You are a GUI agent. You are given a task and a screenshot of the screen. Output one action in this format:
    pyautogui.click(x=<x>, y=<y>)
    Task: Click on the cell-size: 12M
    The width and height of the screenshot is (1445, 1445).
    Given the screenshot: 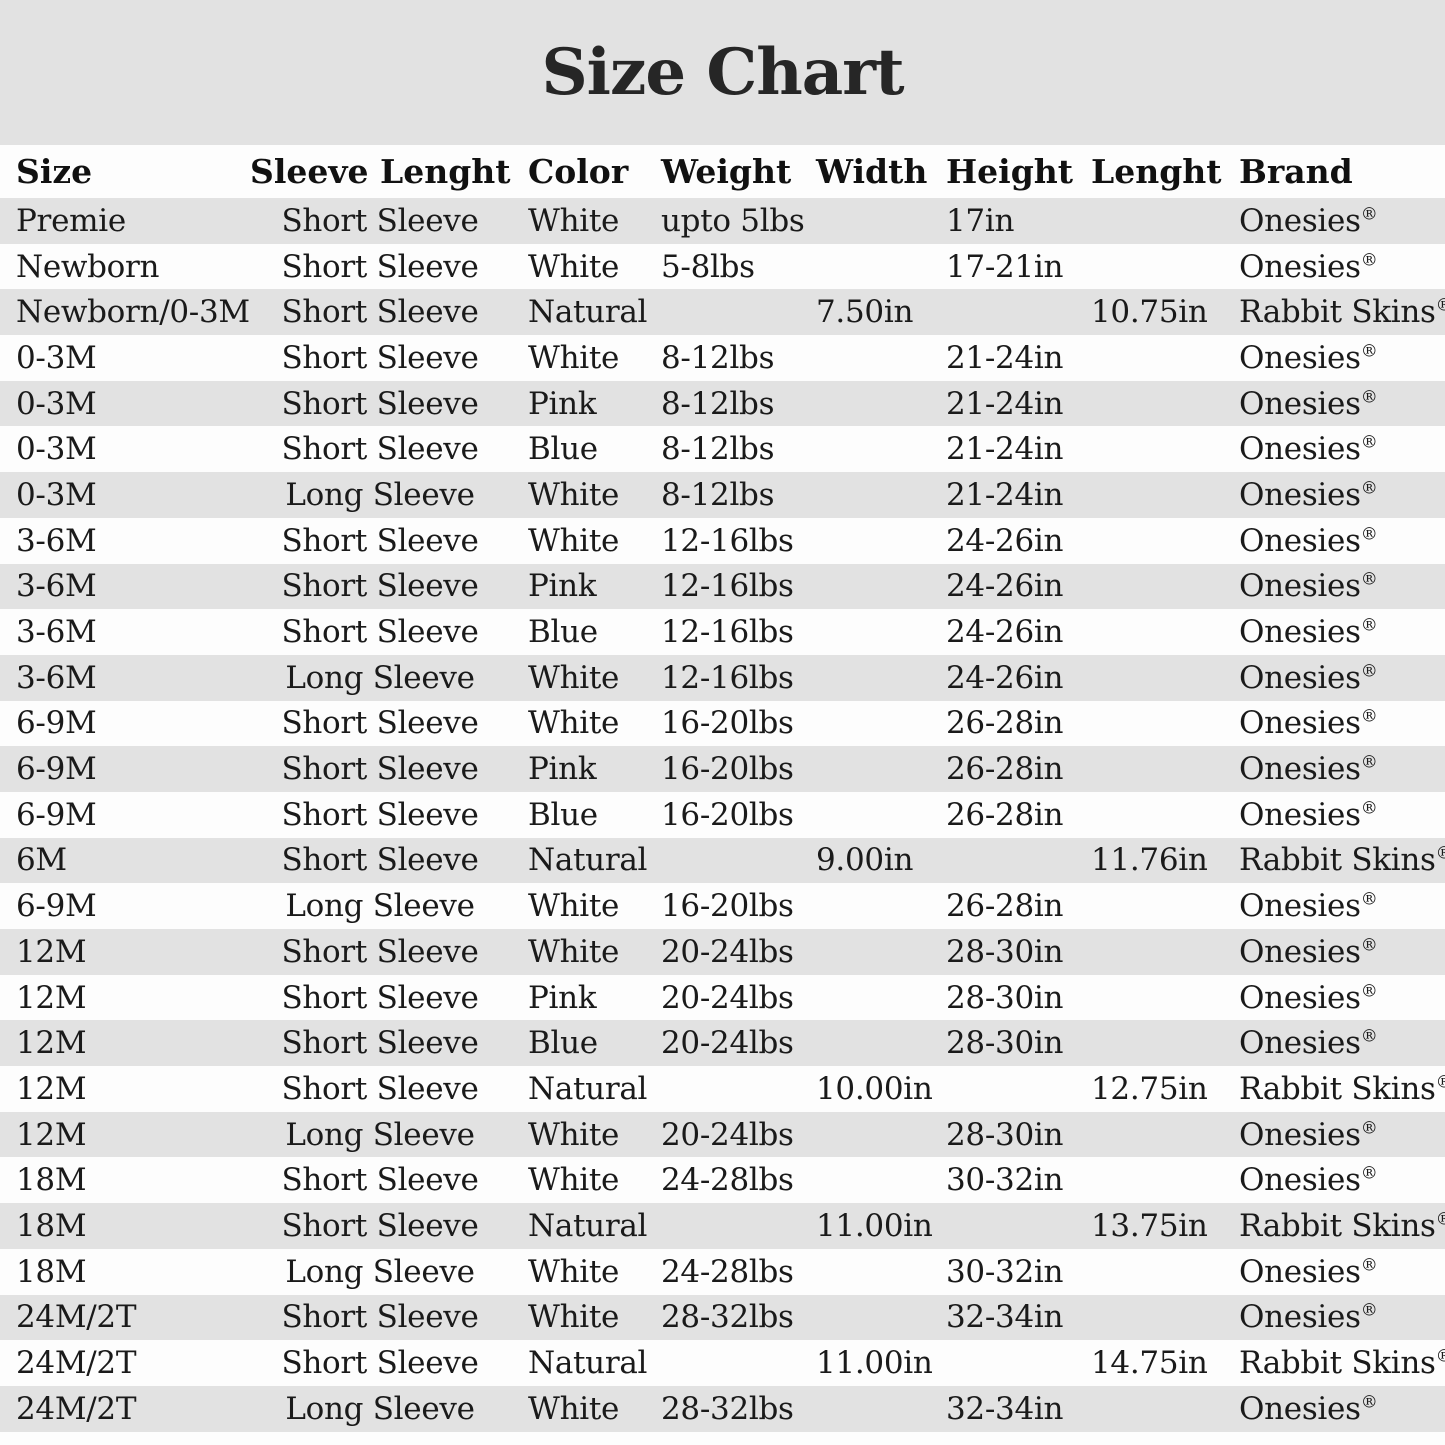 What is the action you would take?
    pyautogui.click(x=51, y=1088)
    